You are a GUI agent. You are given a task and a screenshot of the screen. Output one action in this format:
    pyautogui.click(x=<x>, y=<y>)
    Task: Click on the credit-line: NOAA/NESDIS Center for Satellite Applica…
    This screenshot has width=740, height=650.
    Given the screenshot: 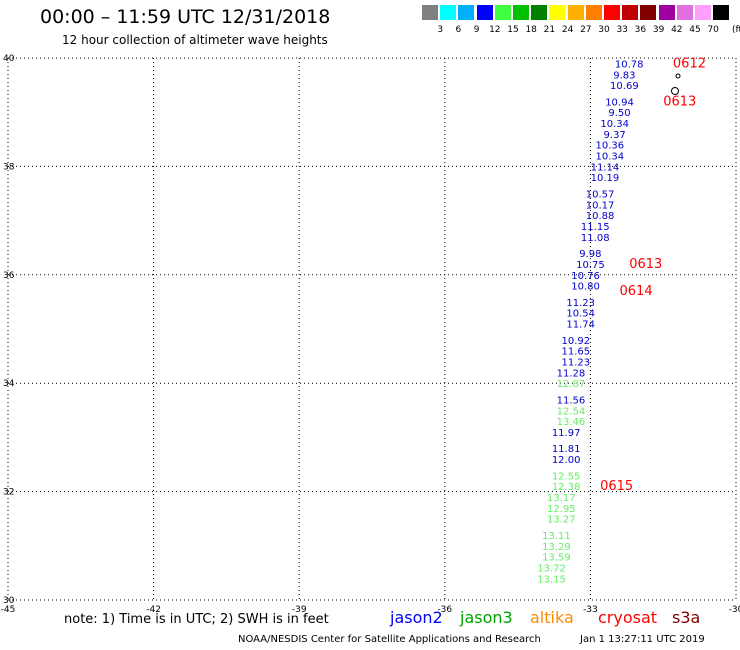 What is the action you would take?
    pyautogui.click(x=389, y=639)
    